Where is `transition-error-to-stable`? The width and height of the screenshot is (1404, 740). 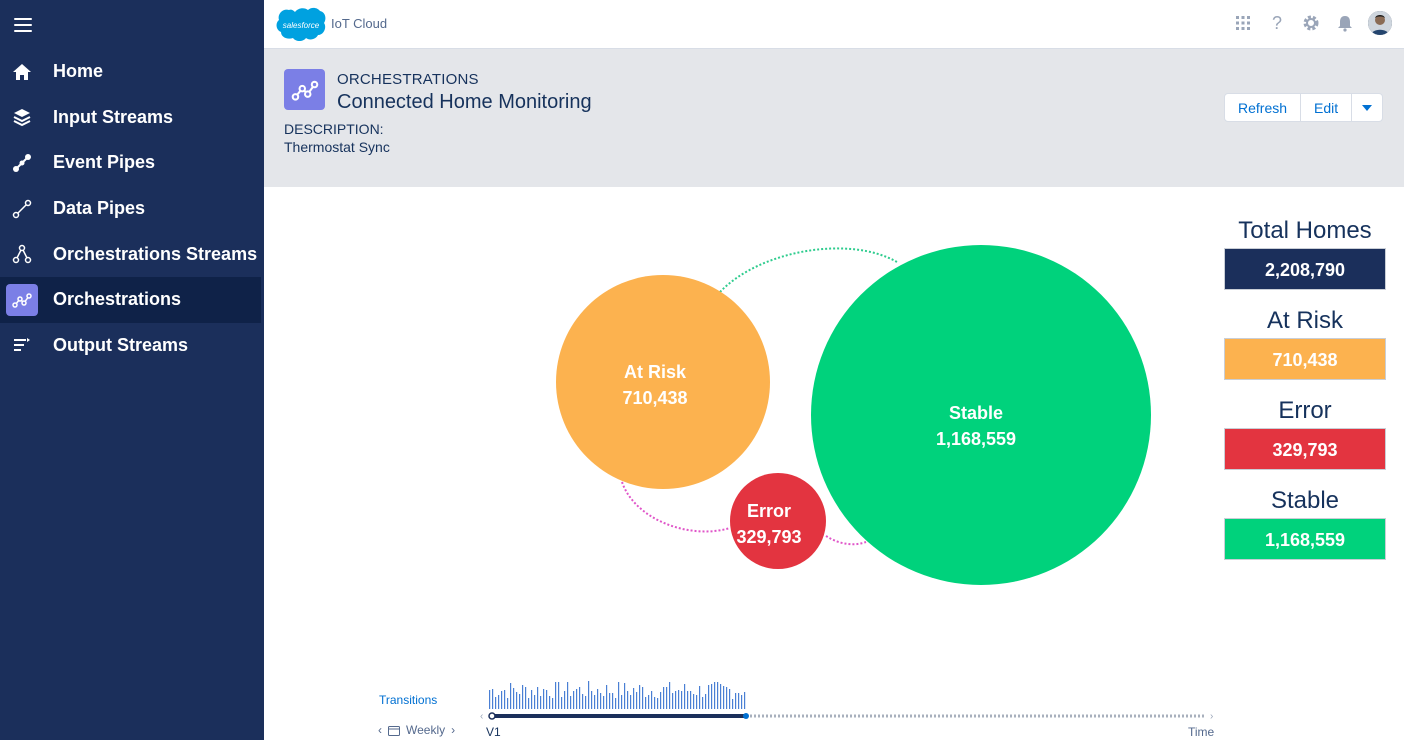 transition-error-to-stable is located at coordinates (846, 540).